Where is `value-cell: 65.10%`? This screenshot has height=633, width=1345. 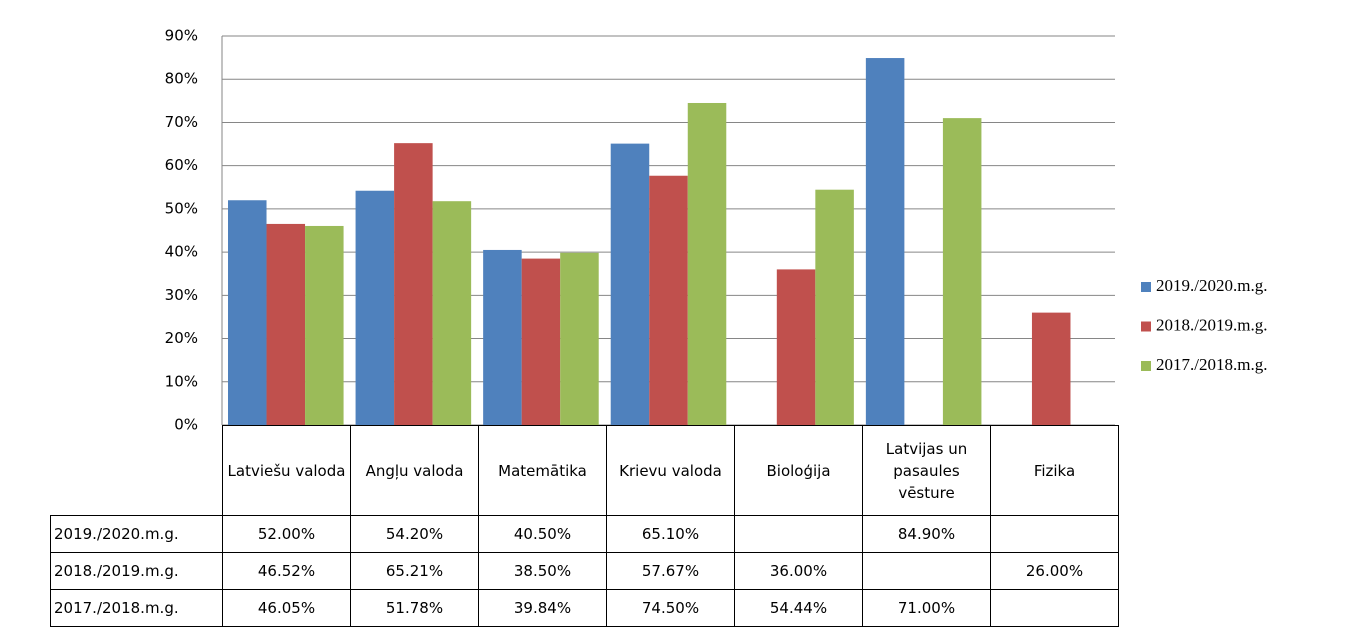 value-cell: 65.10% is located at coordinates (670, 534).